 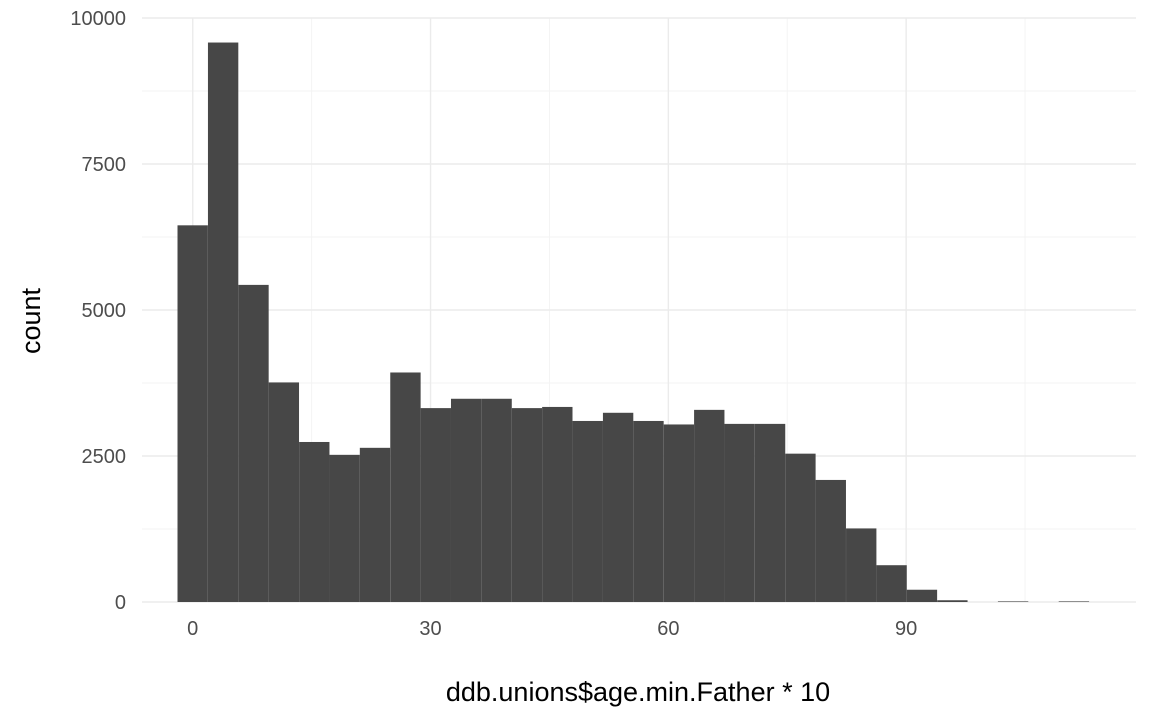 I want to click on y-tick-label: 7500, so click(x=104, y=165).